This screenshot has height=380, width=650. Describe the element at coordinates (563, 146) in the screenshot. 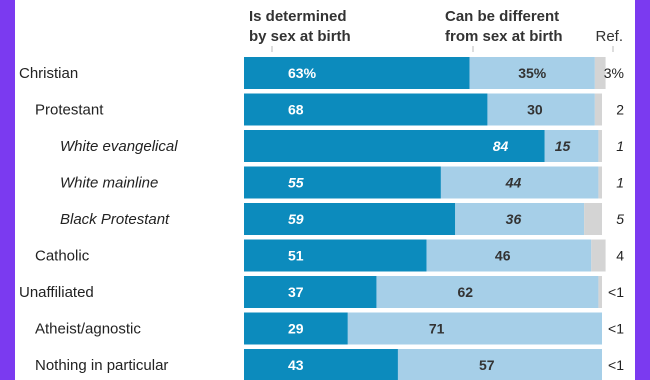

I see `data-label-series2: 15` at that location.